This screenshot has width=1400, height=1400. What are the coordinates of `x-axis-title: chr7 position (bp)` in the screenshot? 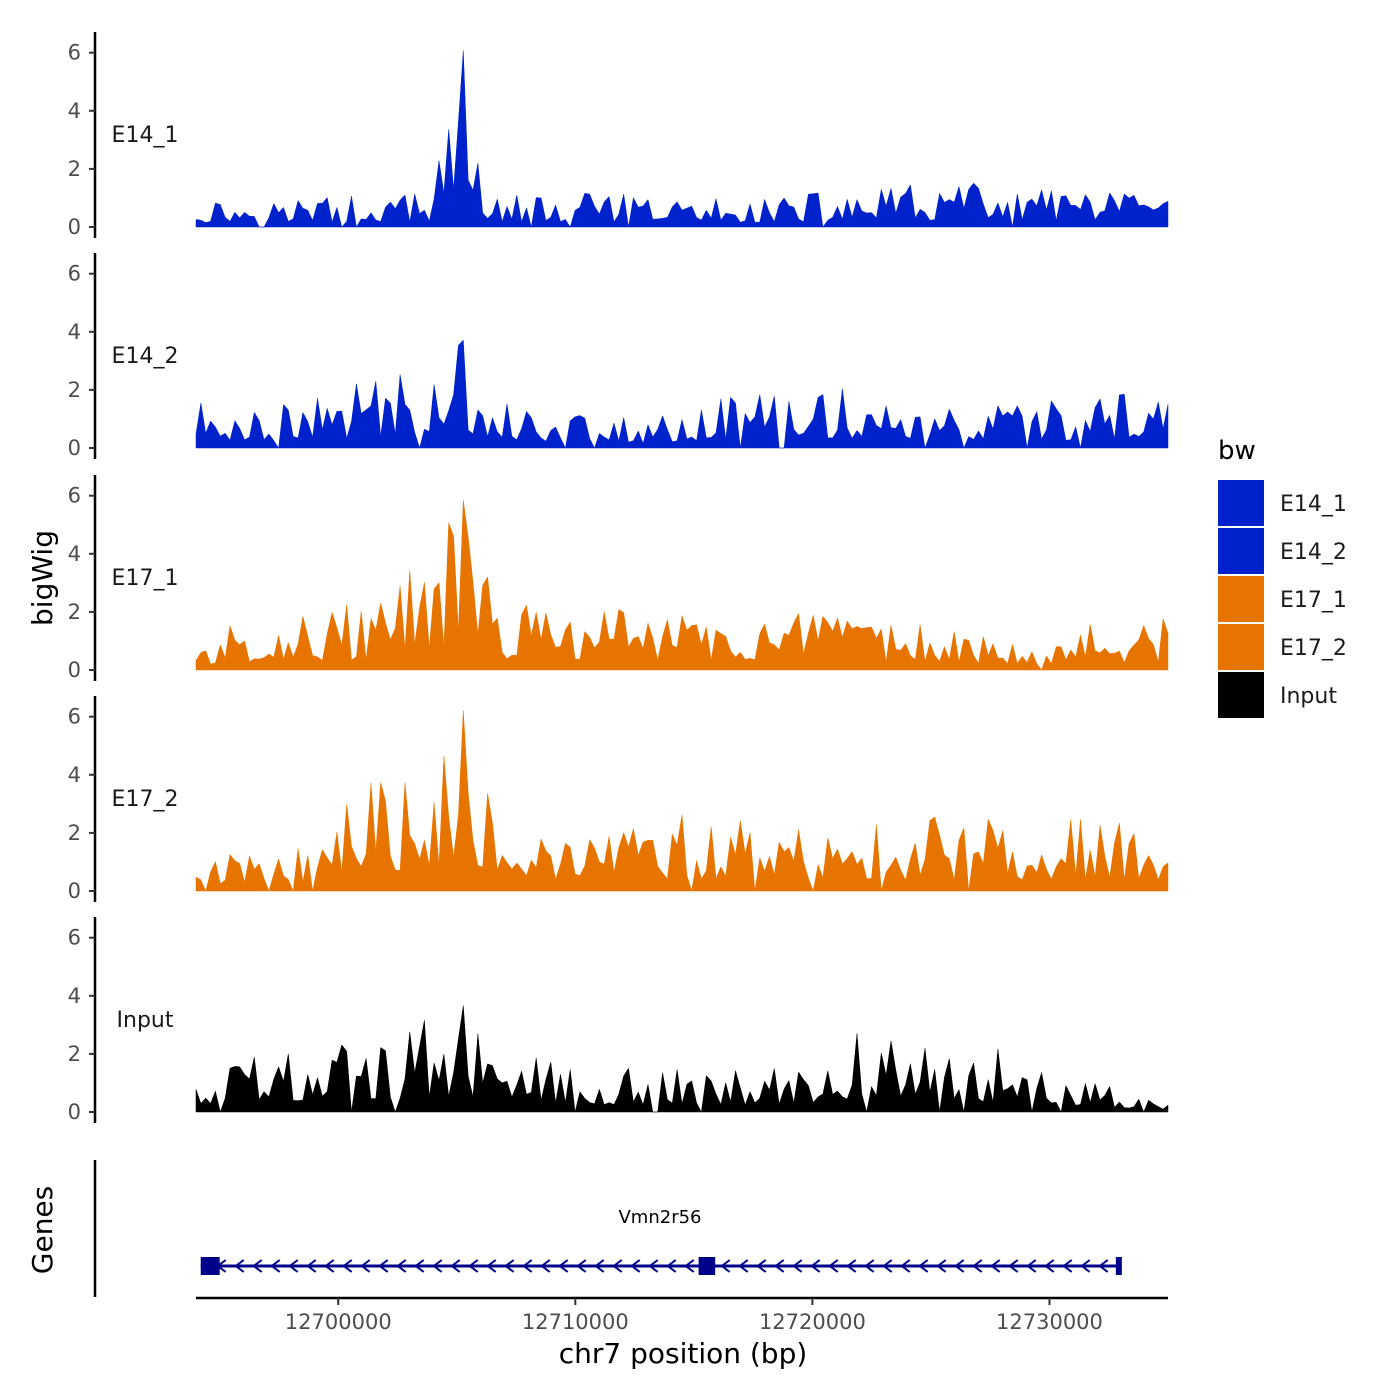 It's located at (683, 1353).